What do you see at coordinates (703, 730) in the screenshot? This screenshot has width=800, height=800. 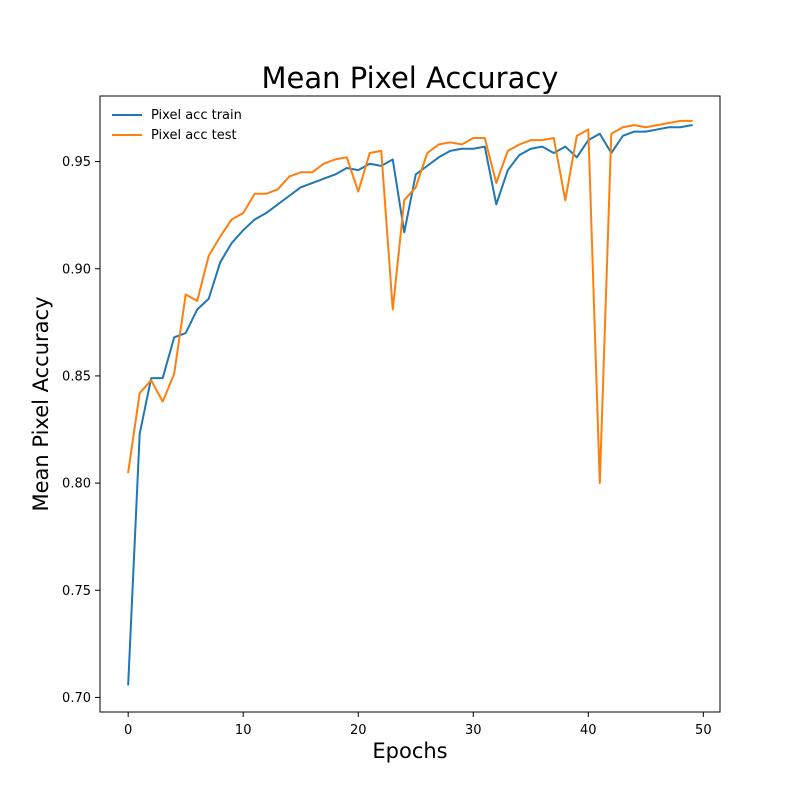 I see `x-tick-label: 50` at bounding box center [703, 730].